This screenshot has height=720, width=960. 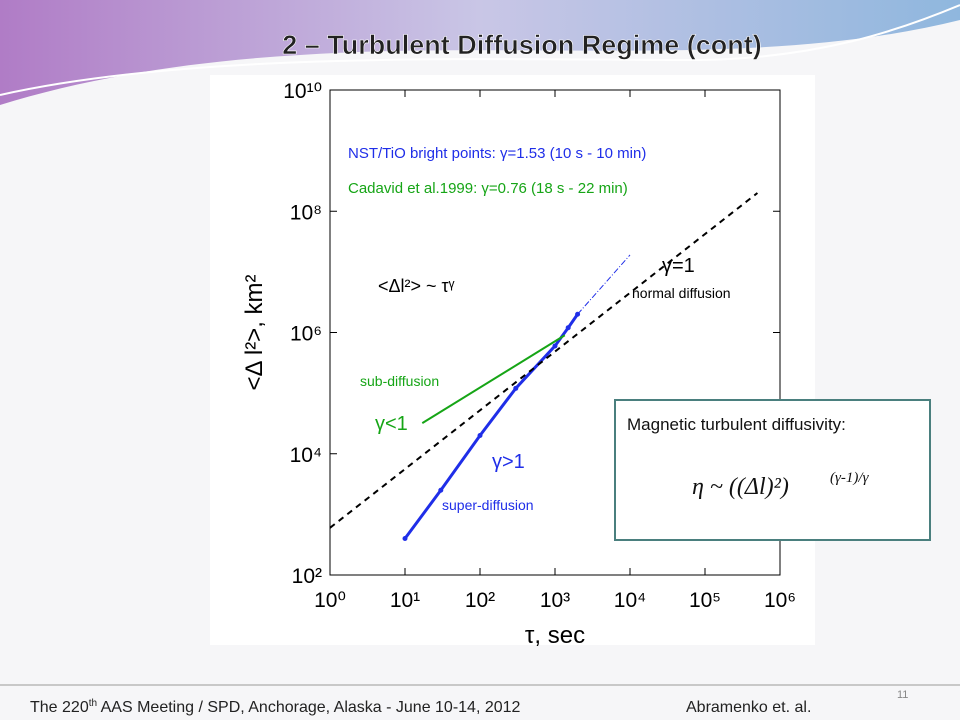 I want to click on header-line, so click(x=480, y=50).